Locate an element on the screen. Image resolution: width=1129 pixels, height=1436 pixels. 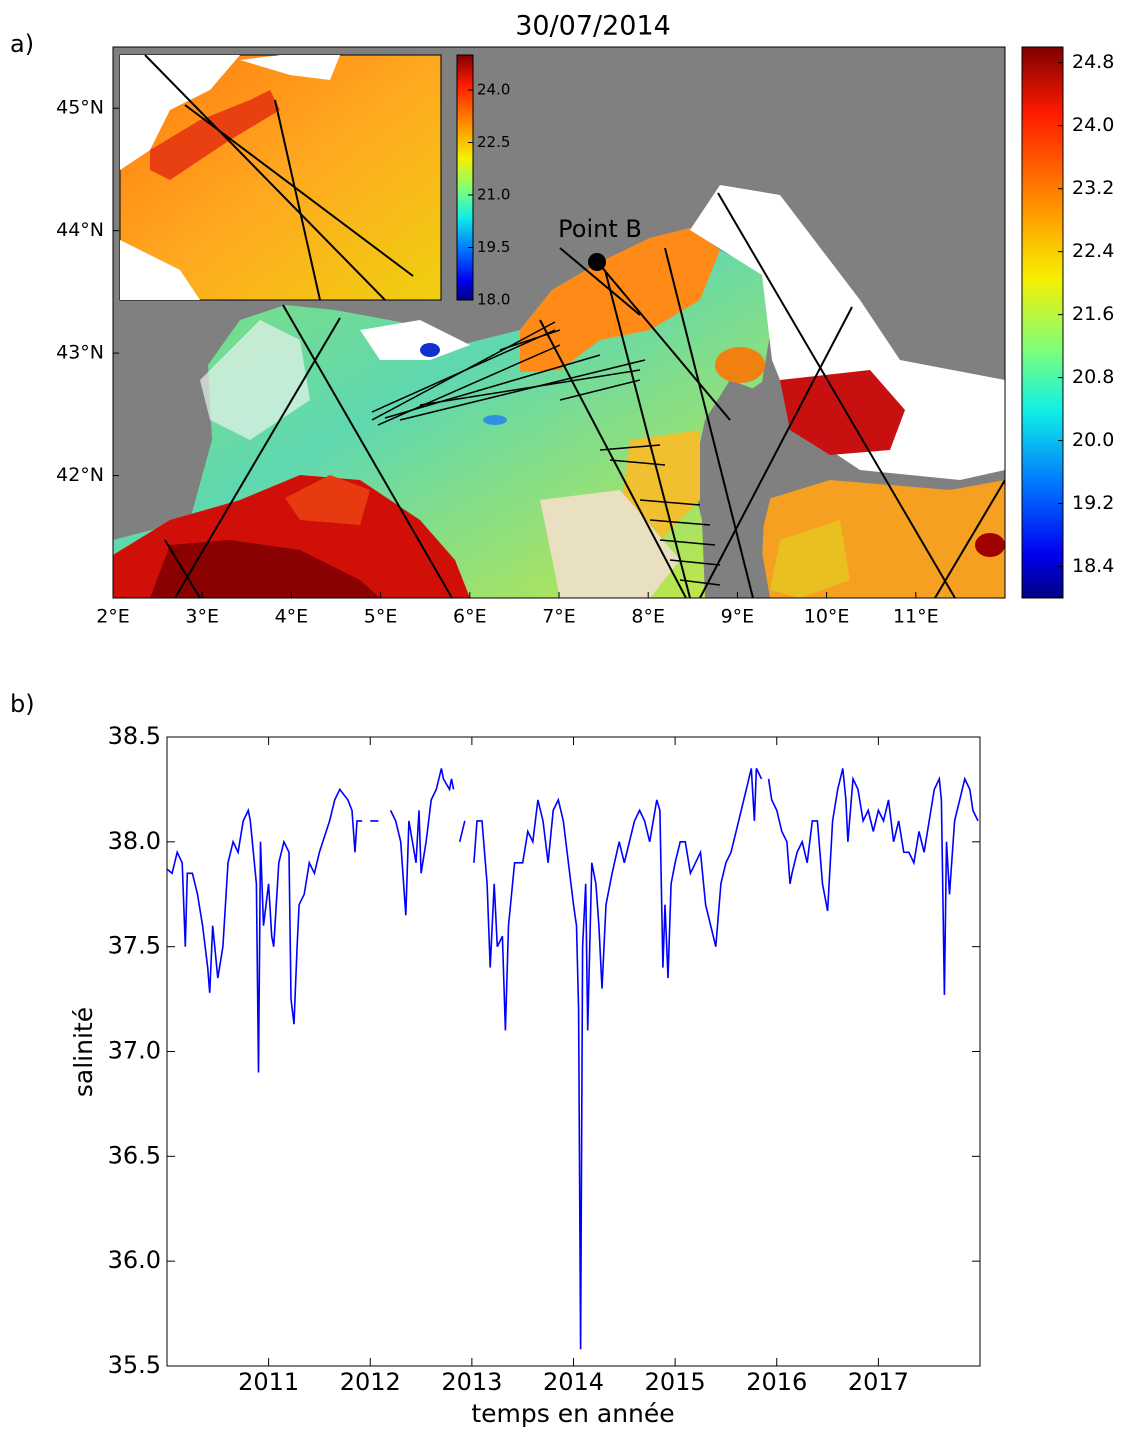
inset-colorbar-tick-label: 22.5 is located at coordinates (493, 142).